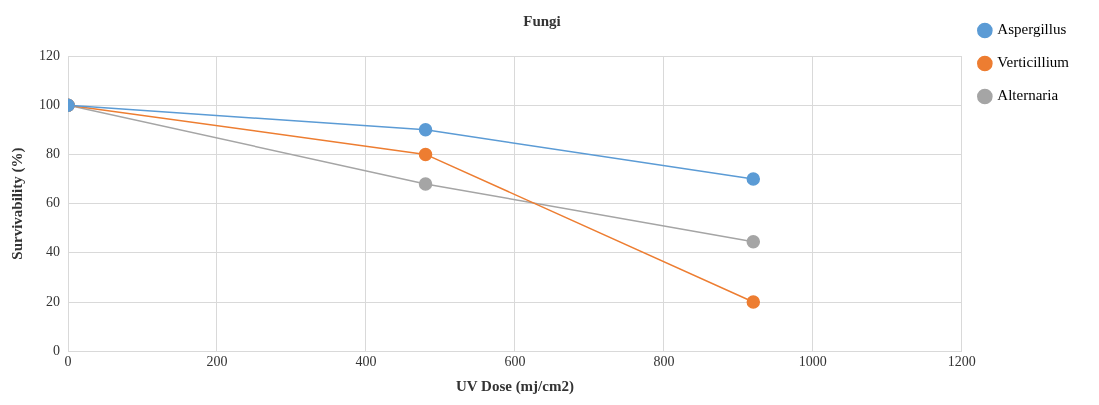 The height and width of the screenshot is (405, 1099). I want to click on y-tick-label: 0, so click(56, 350).